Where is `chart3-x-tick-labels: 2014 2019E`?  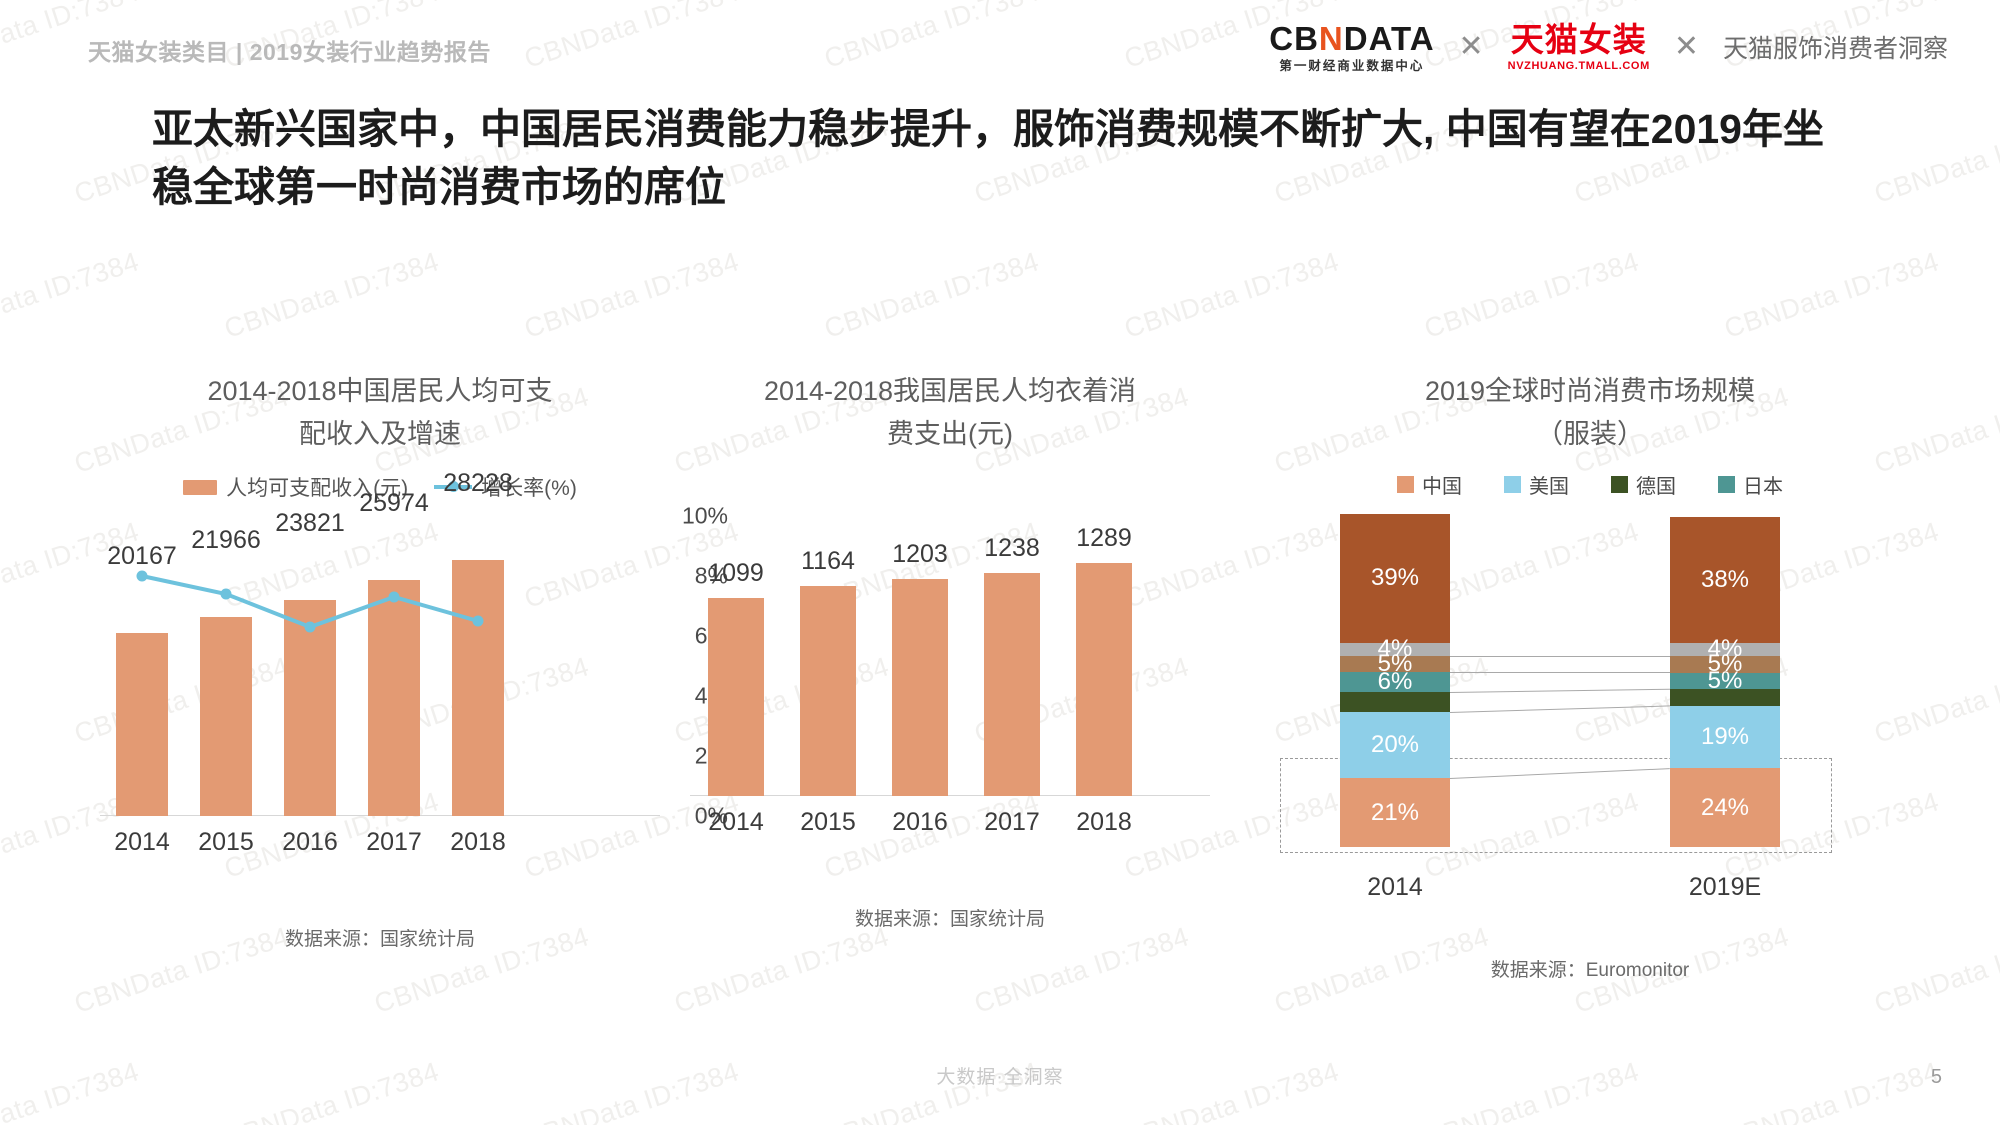 chart3-x-tick-labels: 2014 2019E is located at coordinates (1590, 880).